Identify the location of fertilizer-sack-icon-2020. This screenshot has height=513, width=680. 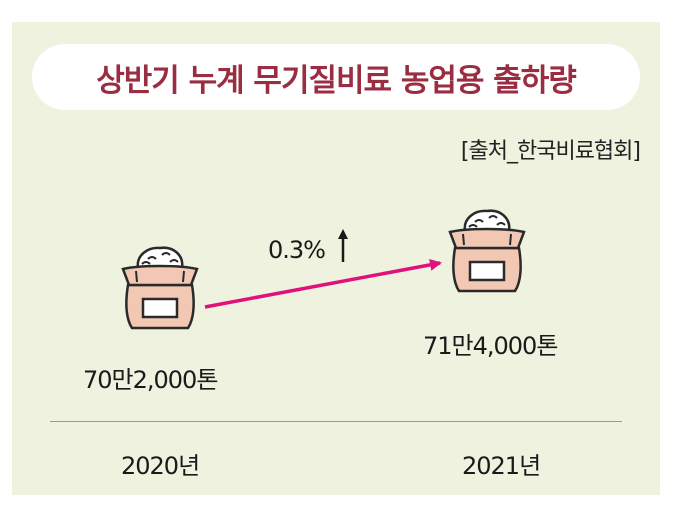
(160, 288).